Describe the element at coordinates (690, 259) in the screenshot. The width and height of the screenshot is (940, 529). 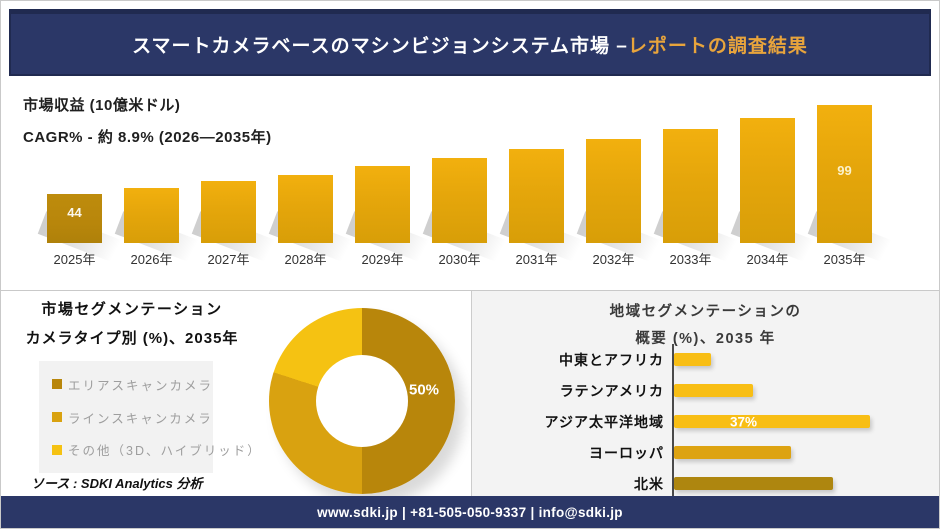
I see `x-axis-label: 2033年` at that location.